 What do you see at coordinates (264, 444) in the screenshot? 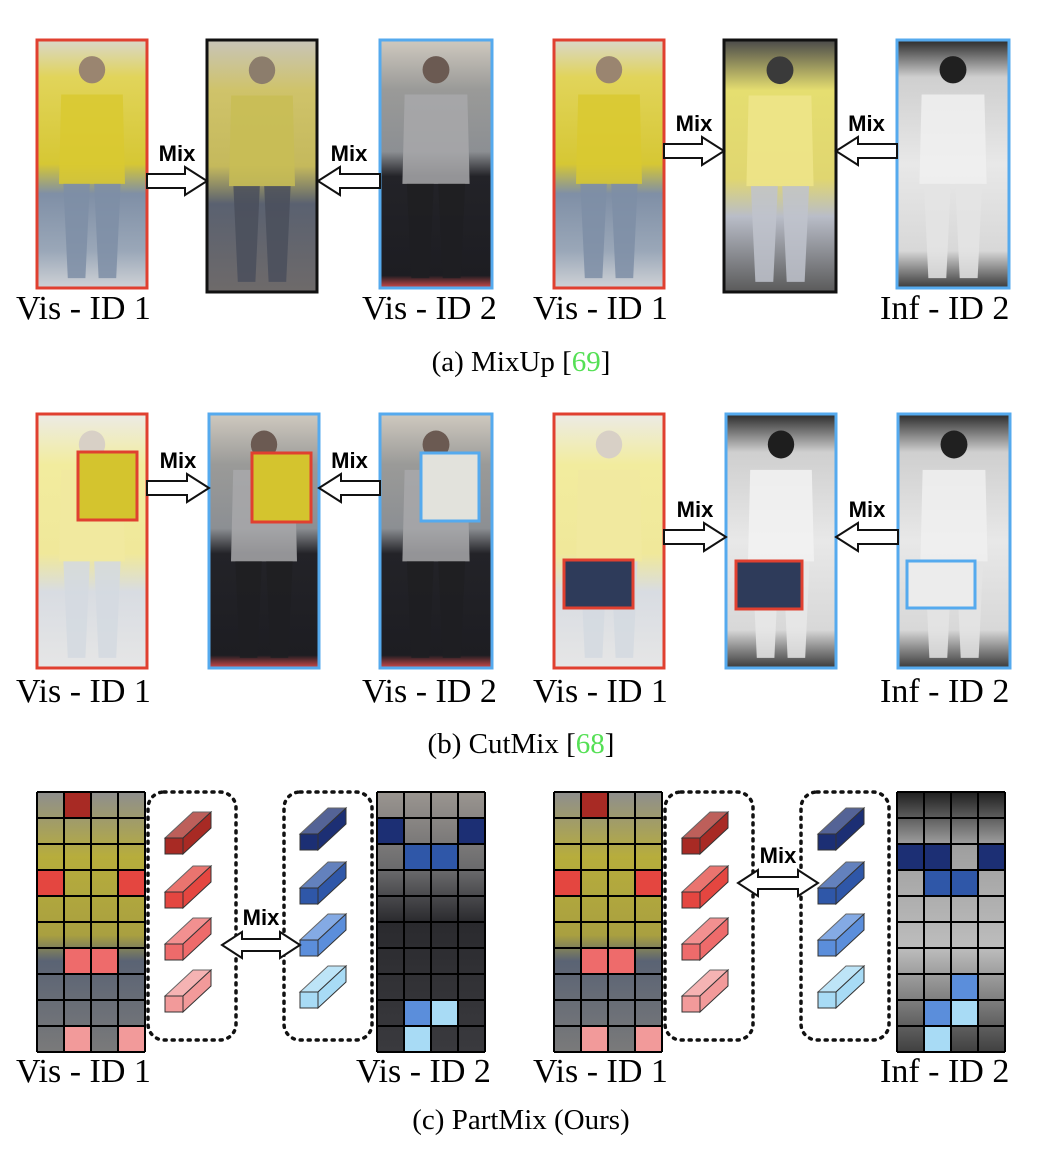
I see `b-left-mixed-person-head` at bounding box center [264, 444].